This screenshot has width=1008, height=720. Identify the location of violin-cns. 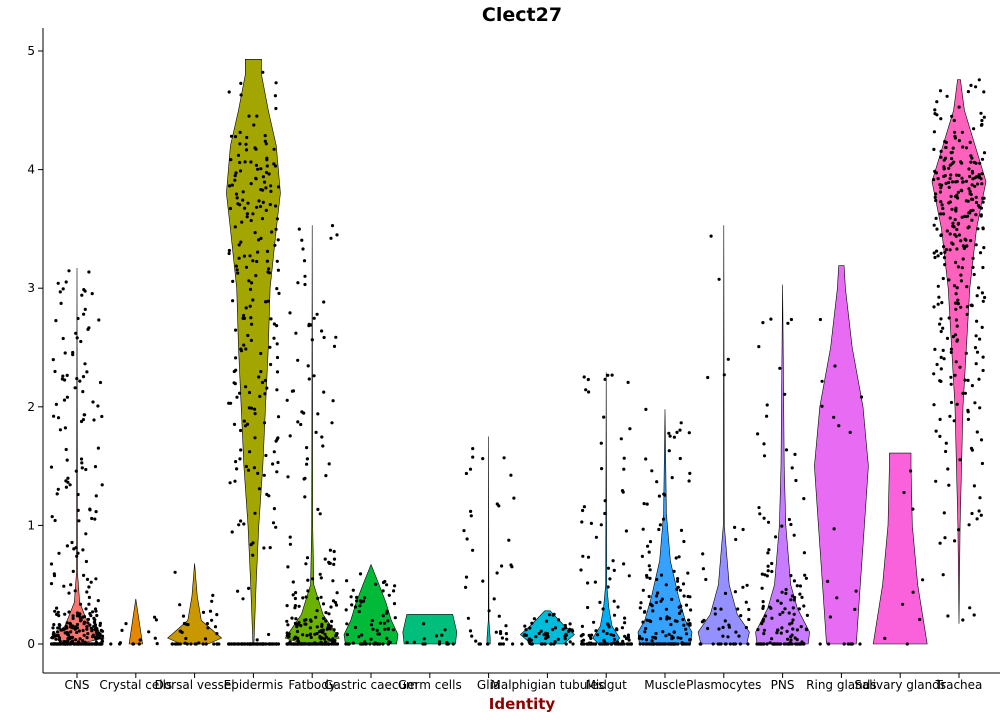
(77, 456).